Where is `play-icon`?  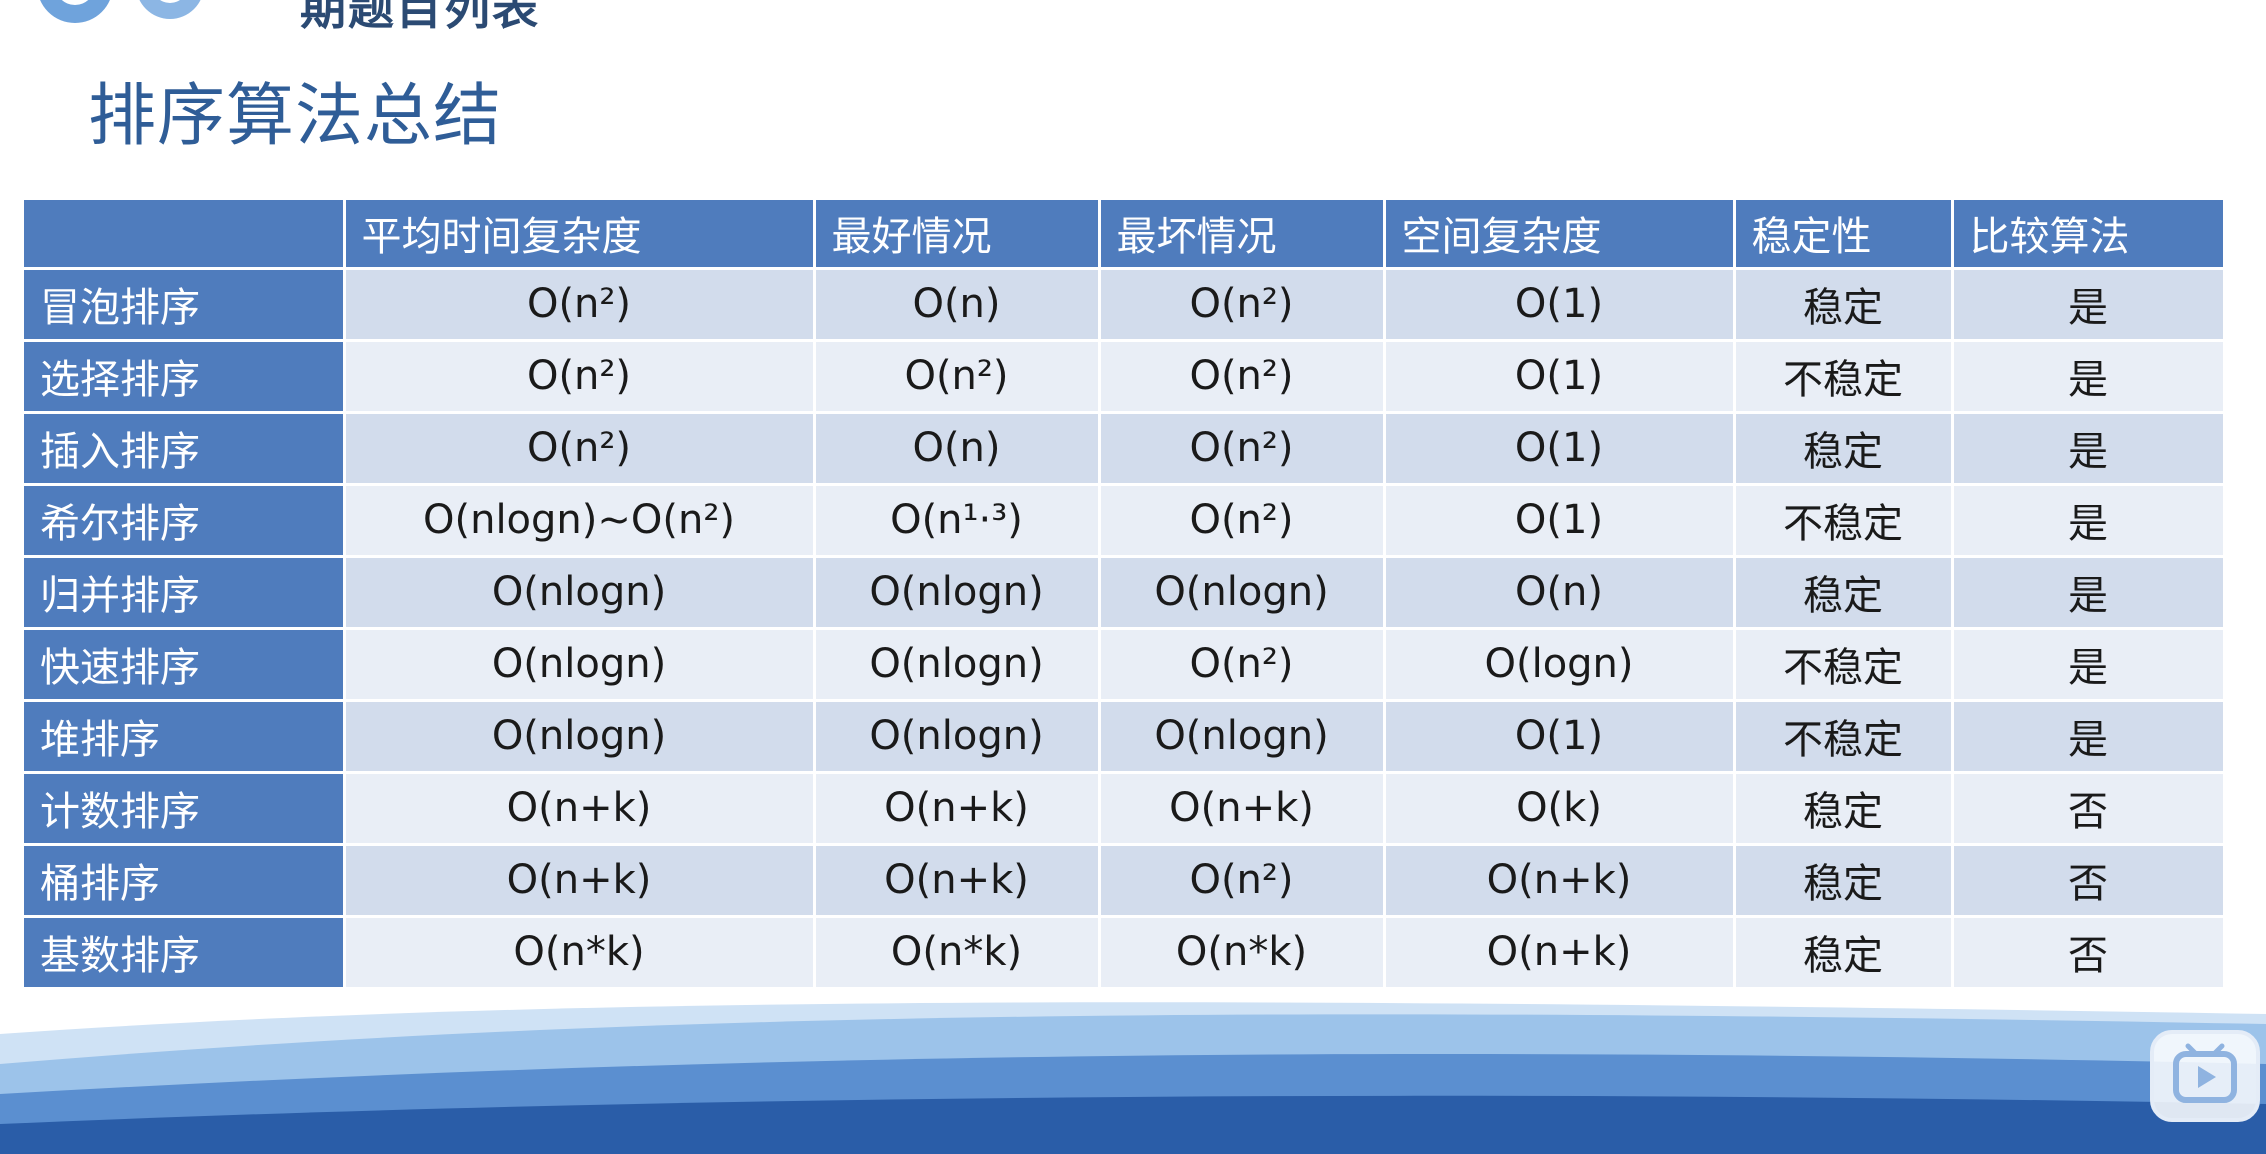
play-icon is located at coordinates (2205, 1073).